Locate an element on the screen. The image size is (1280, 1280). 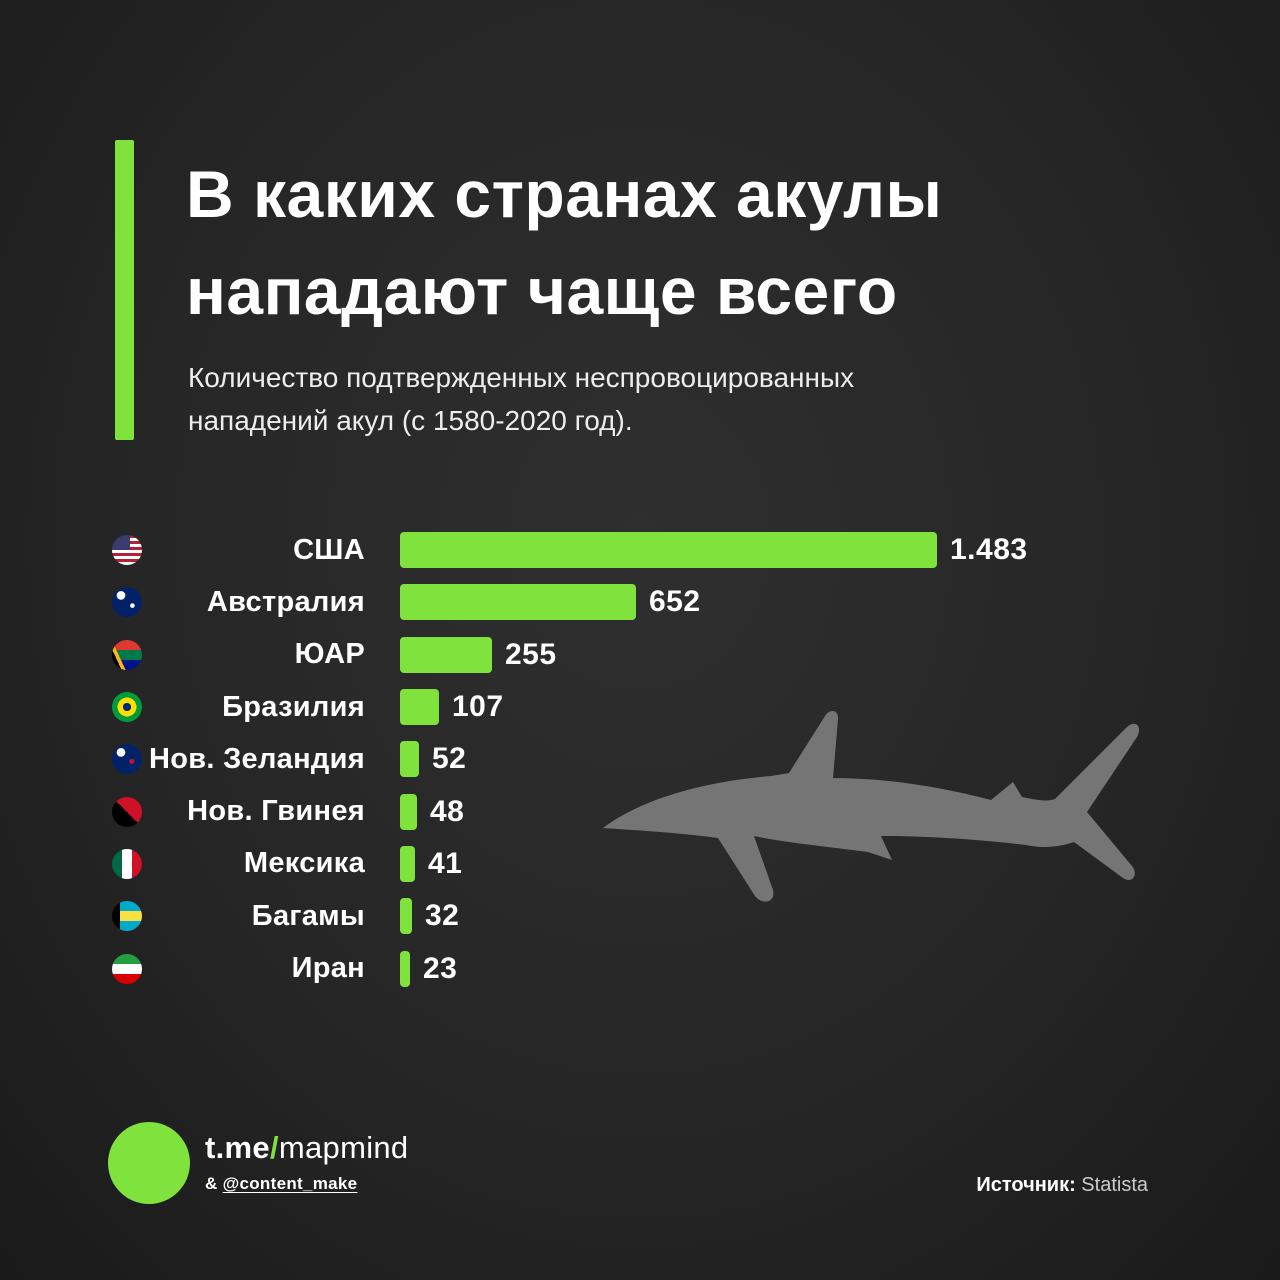
bar-value-label: 48 is located at coordinates (447, 811).